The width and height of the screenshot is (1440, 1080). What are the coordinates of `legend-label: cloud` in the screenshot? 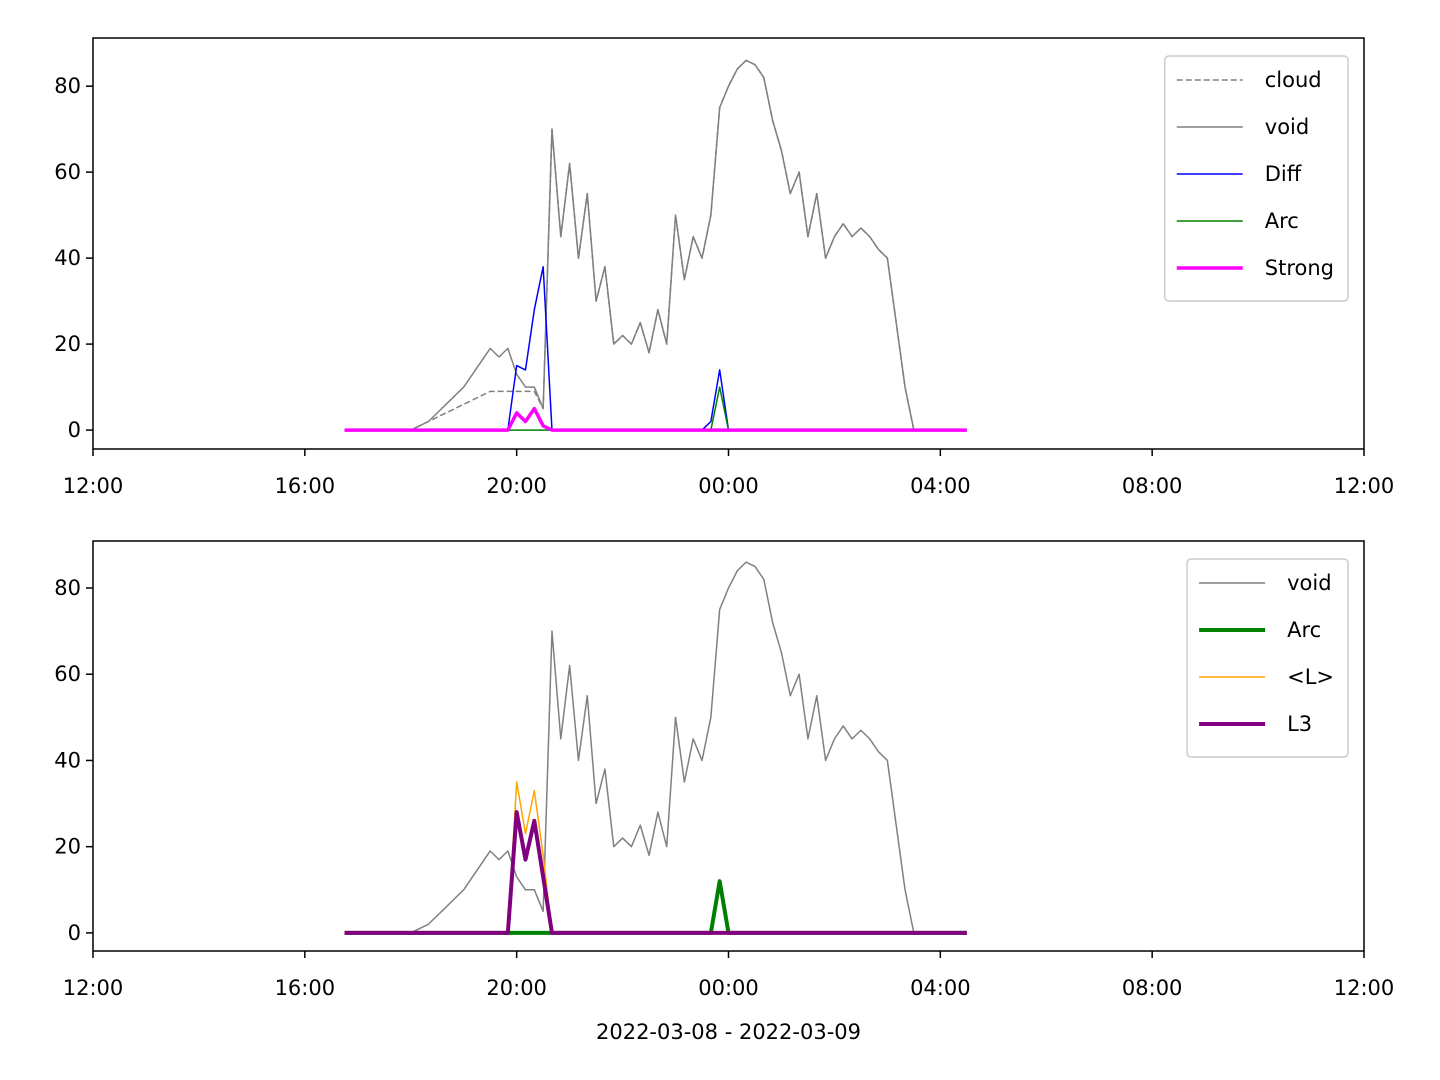 It's located at (1293, 80).